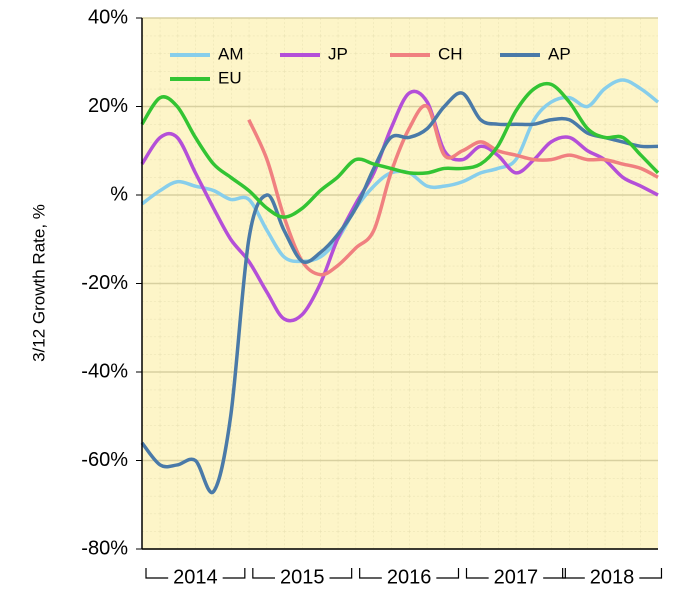  Describe the element at coordinates (516, 577) in the screenshot. I see `x-tick-label: 2017` at that location.